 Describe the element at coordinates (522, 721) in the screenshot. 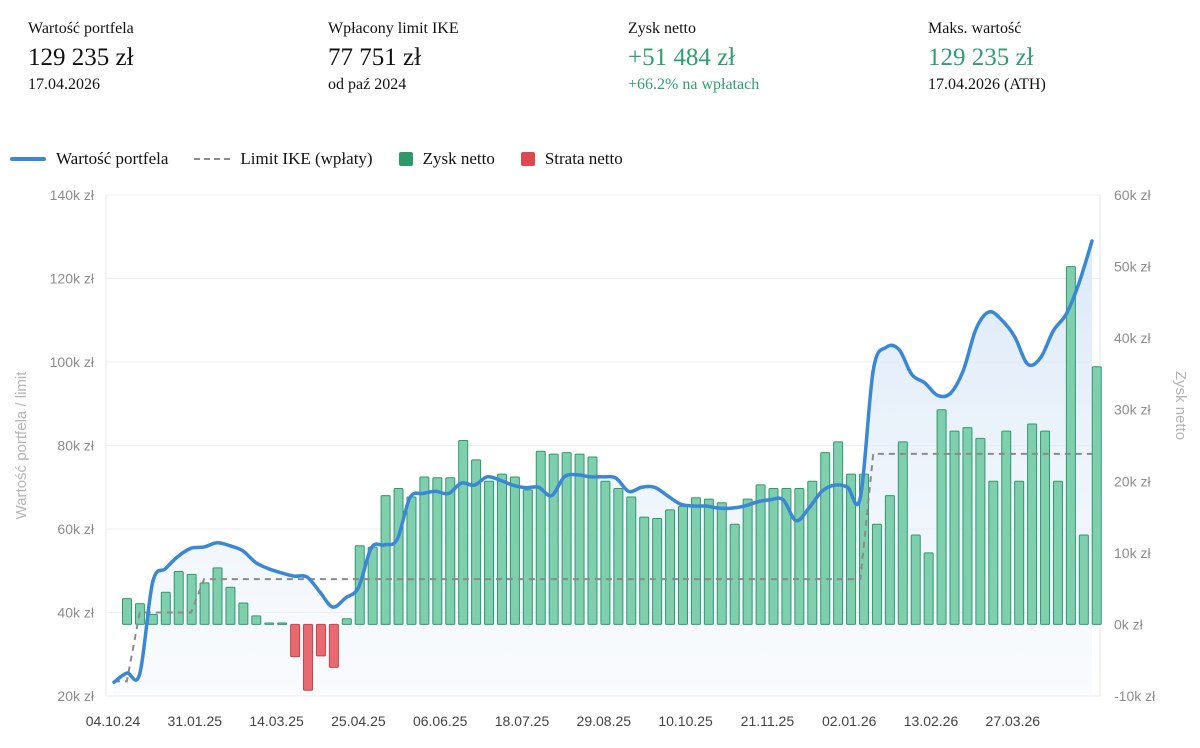

I see `x-tick-label: 18.07.25` at that location.